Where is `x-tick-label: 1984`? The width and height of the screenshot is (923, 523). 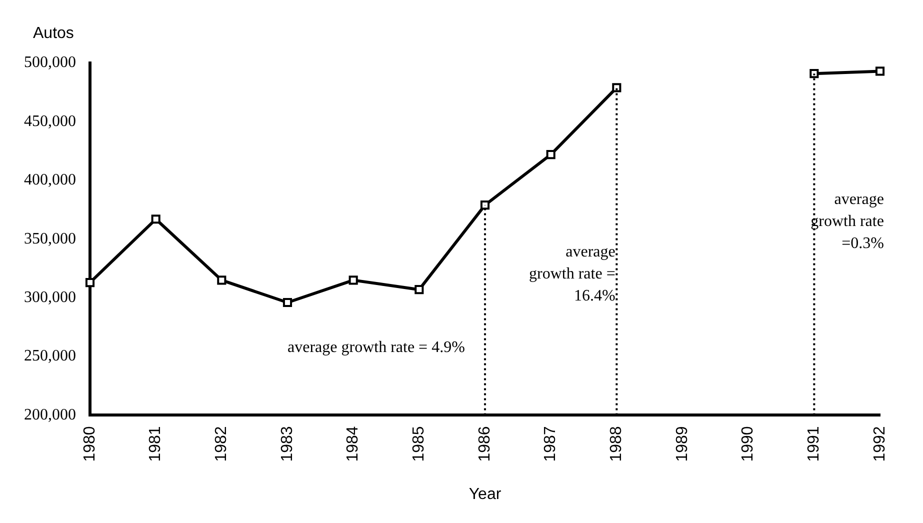
x-tick-label: 1984 is located at coordinates (353, 444).